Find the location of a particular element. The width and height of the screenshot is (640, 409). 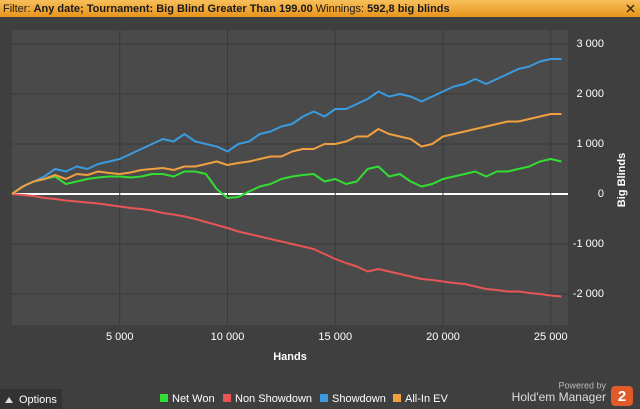

y-tick-label: 3 000 is located at coordinates (590, 44).